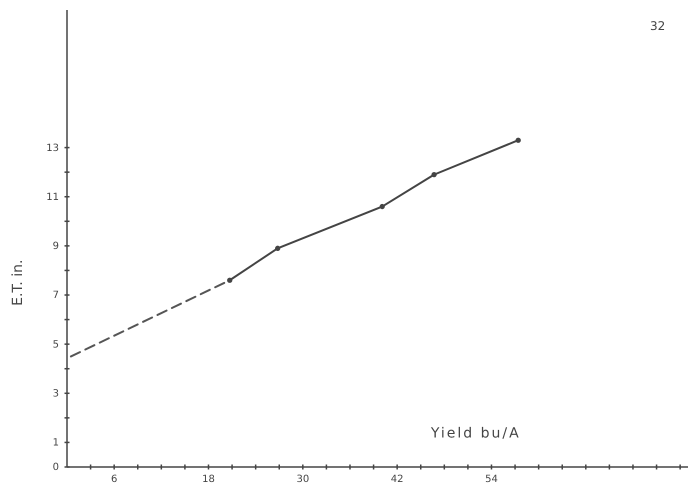 This screenshot has width=691, height=487. Describe the element at coordinates (114, 480) in the screenshot. I see `x-tick-label: 6` at that location.